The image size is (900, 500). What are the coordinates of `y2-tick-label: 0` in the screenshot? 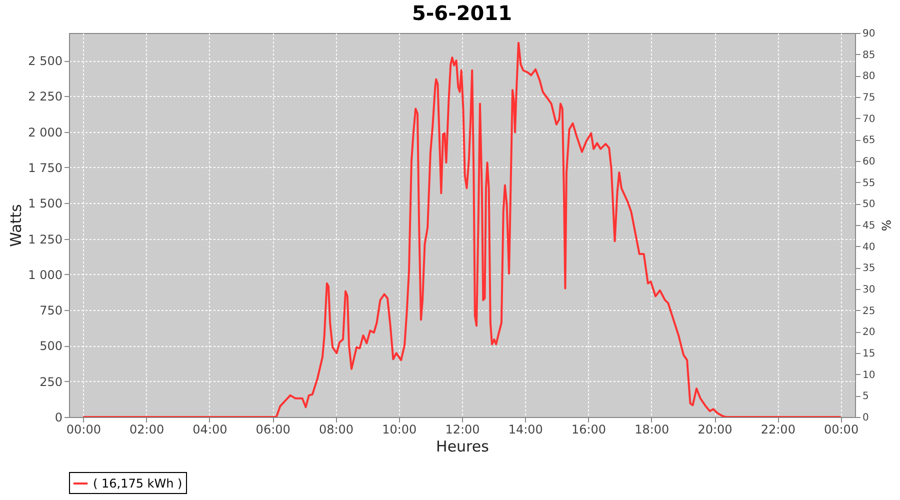 It's located at (865, 418).